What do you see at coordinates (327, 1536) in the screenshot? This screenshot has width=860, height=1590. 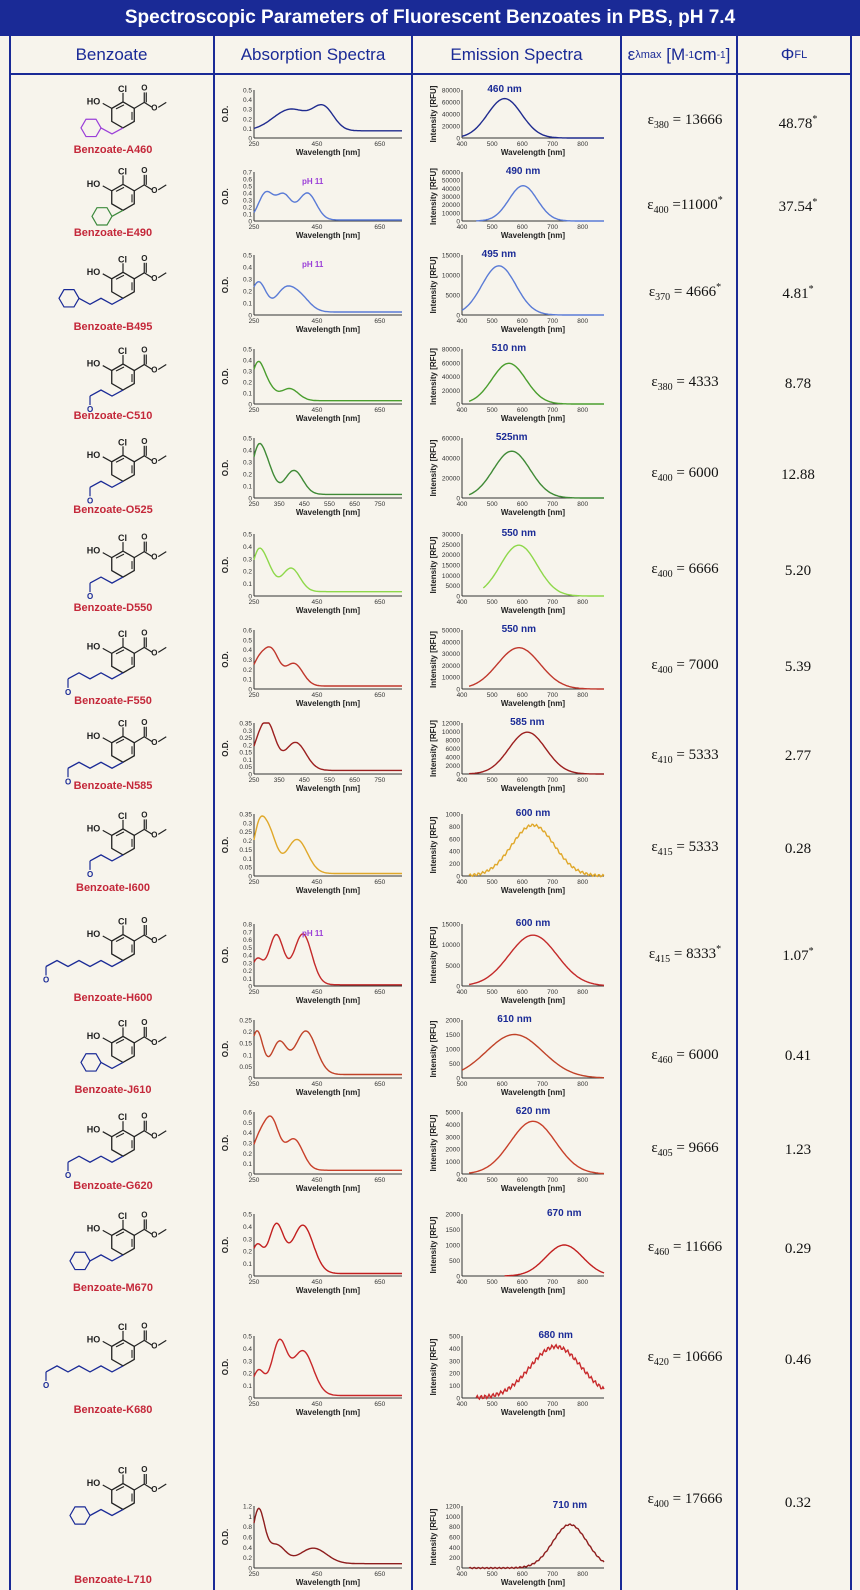 I see `absorption-curve` at bounding box center [327, 1536].